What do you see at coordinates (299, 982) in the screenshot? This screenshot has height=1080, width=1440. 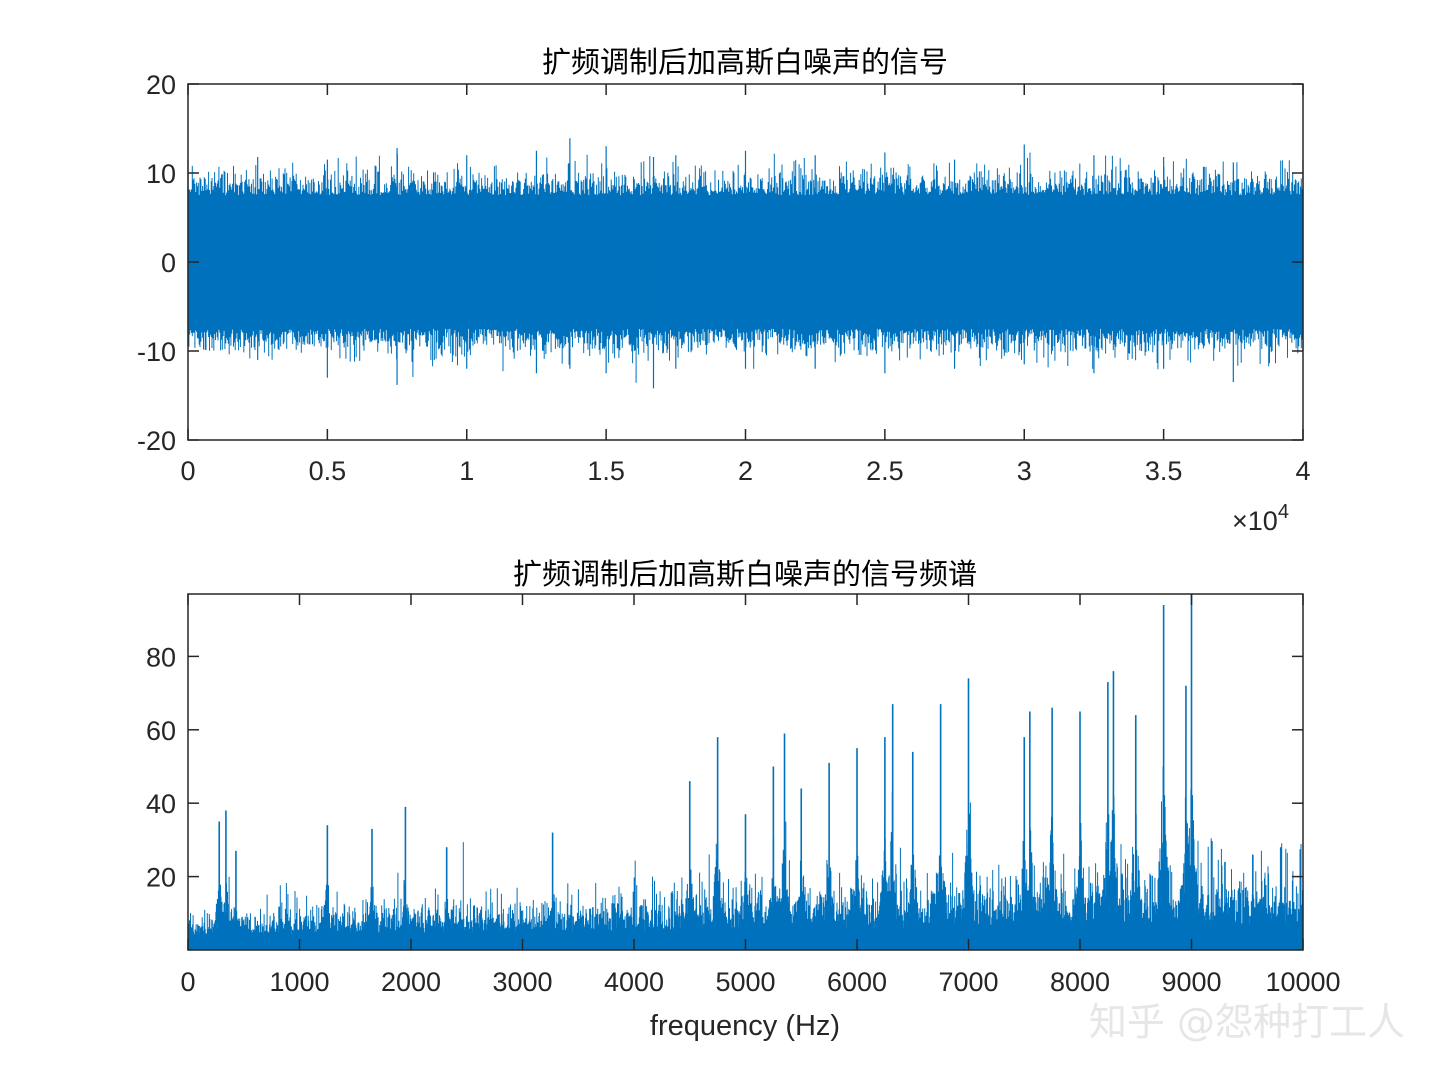 I see `x-tick-label: 1000` at bounding box center [299, 982].